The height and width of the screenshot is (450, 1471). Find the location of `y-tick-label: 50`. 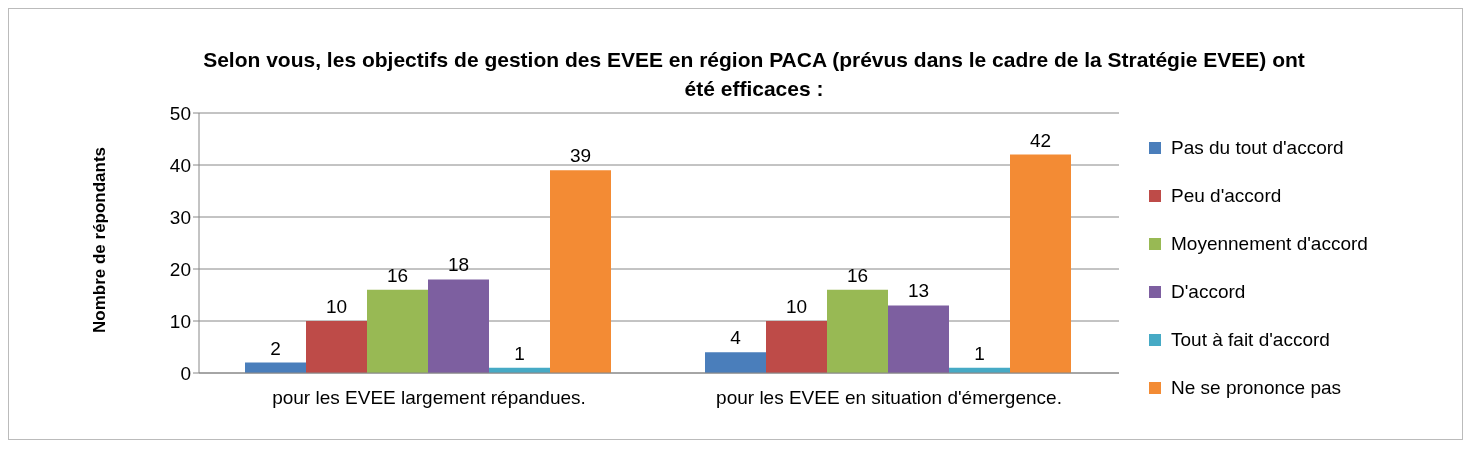

y-tick-label: 50 is located at coordinates (180, 113).